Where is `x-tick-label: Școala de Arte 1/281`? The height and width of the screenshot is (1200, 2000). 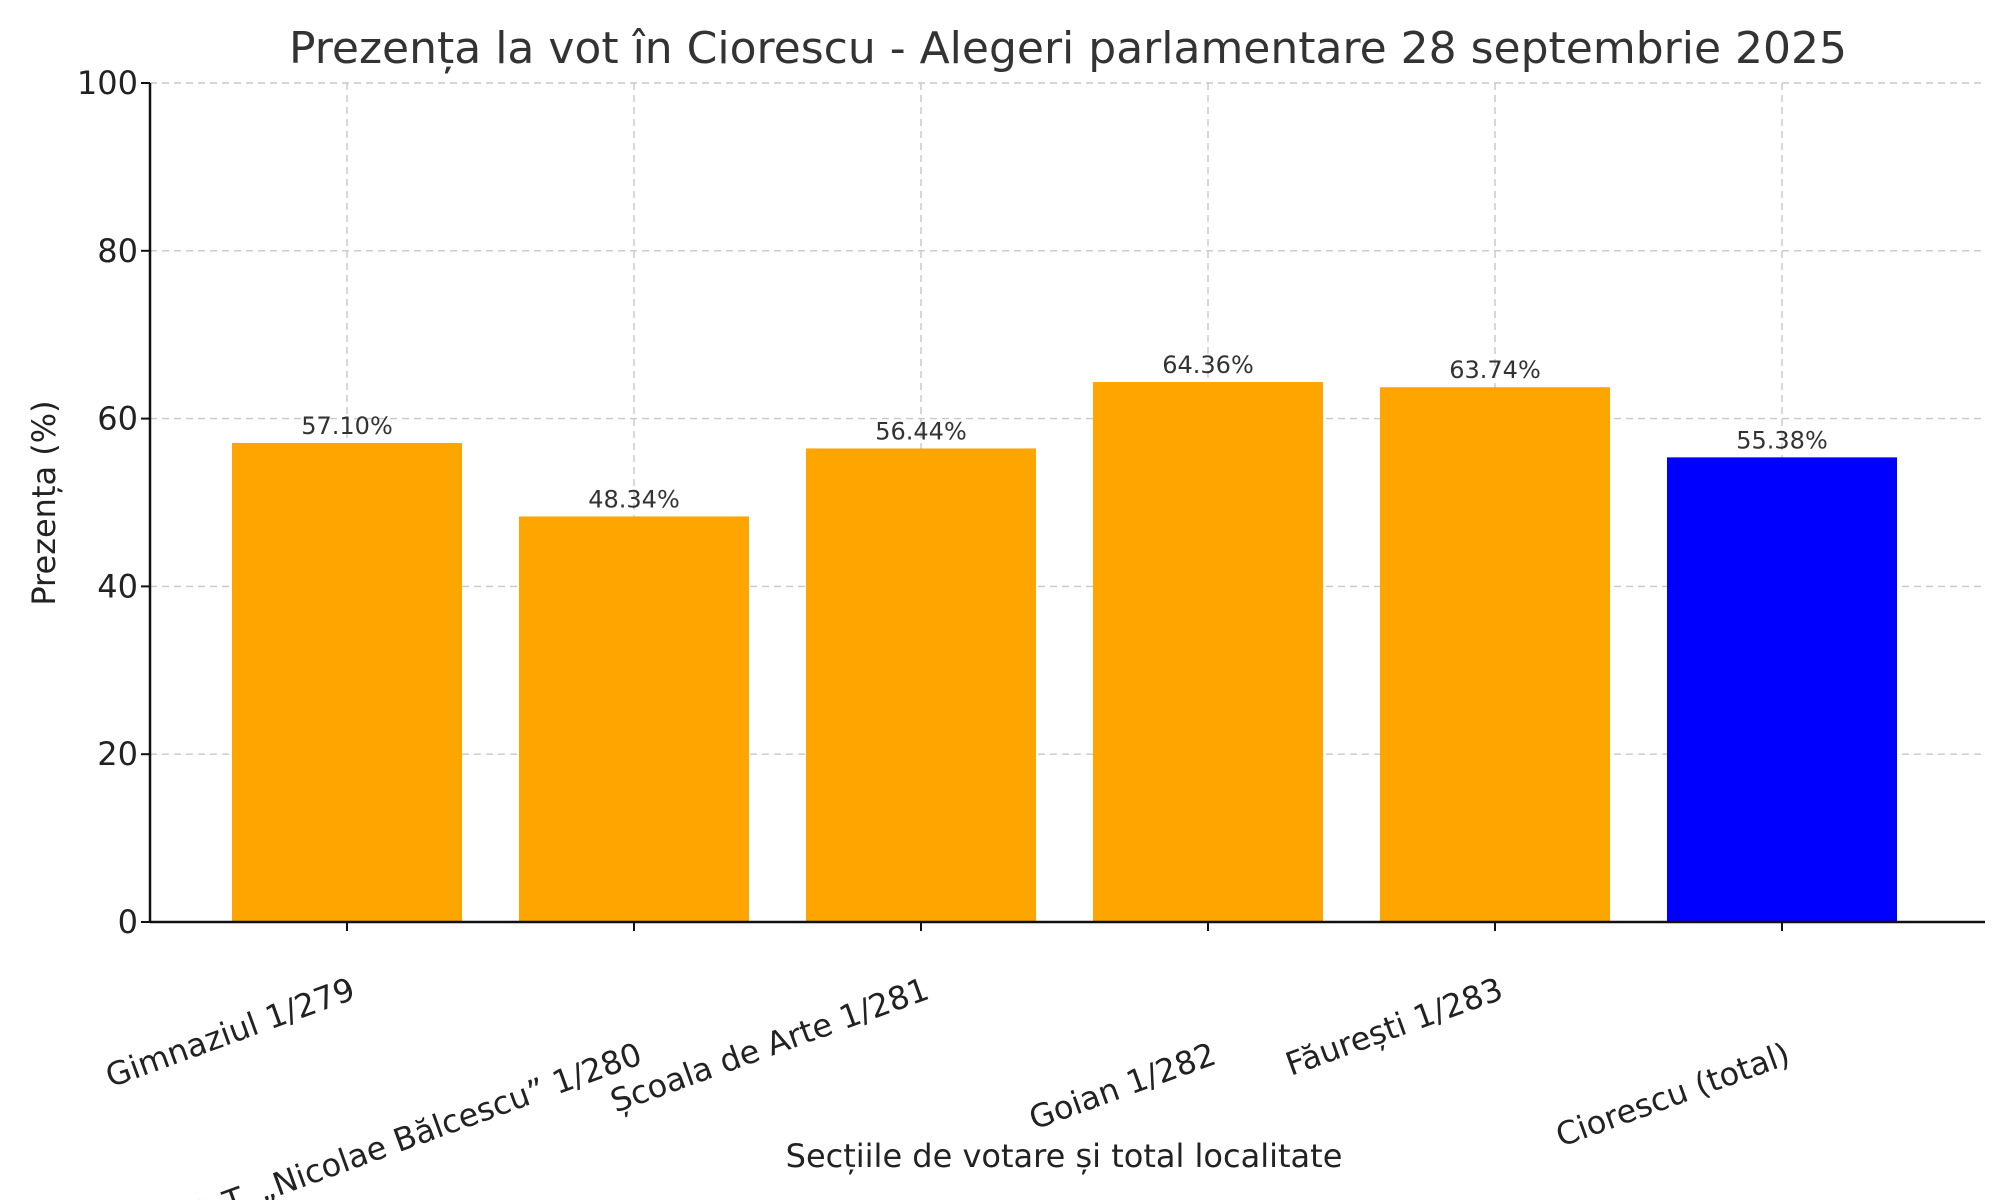
x-tick-label: Școala de Arte 1/281 is located at coordinates (769, 1045).